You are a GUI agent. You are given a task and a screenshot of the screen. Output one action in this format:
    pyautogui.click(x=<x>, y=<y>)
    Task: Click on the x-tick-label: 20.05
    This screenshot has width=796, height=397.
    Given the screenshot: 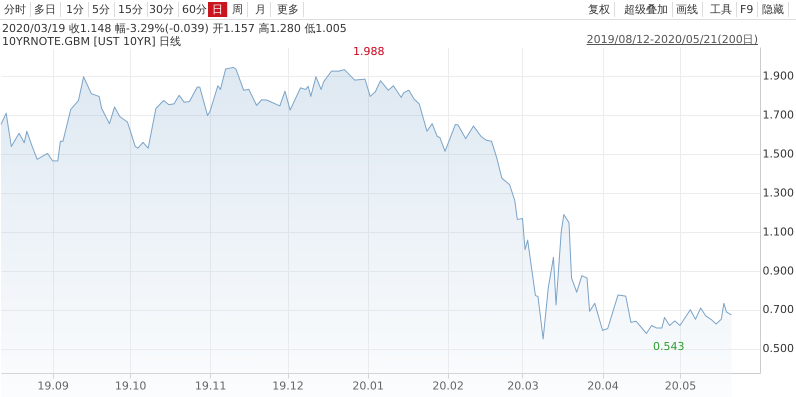 What is the action you would take?
    pyautogui.click(x=680, y=386)
    